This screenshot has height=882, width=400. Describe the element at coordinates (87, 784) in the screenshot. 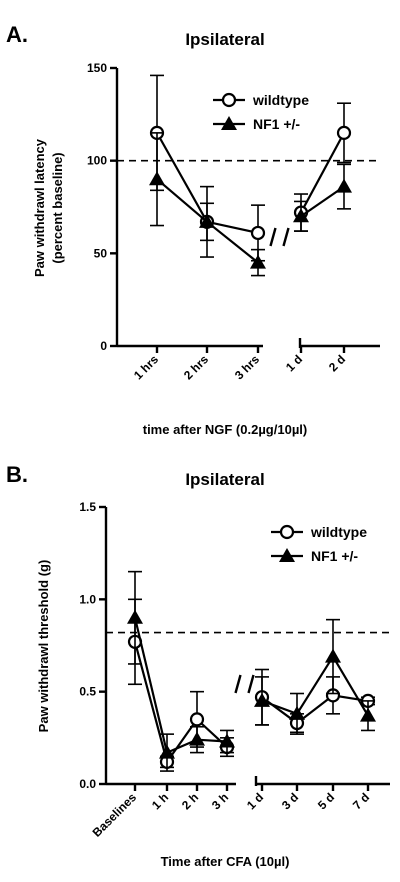

I see `y-tick-label: 0.0` at that location.